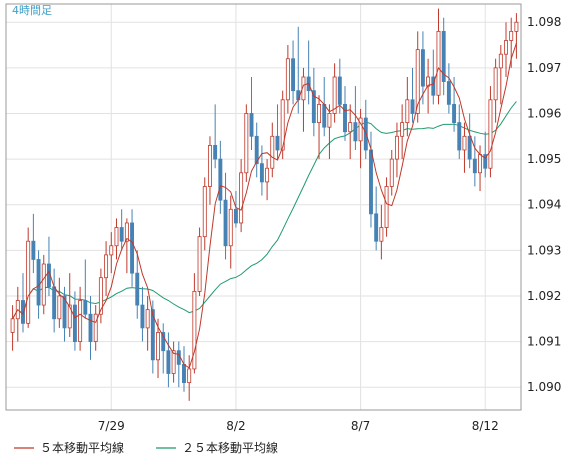 The width and height of the screenshot is (574, 462). Describe the element at coordinates (360, 426) in the screenshot. I see `x-tick-label: 8/7` at that location.